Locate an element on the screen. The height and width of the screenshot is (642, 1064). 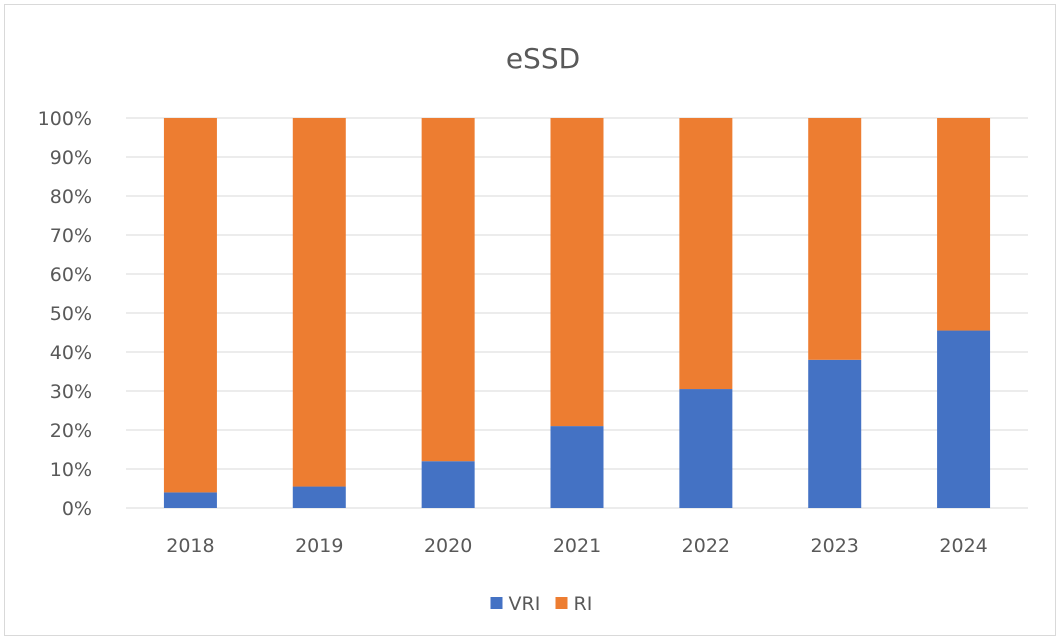
bar-vri-2022 is located at coordinates (706, 448).